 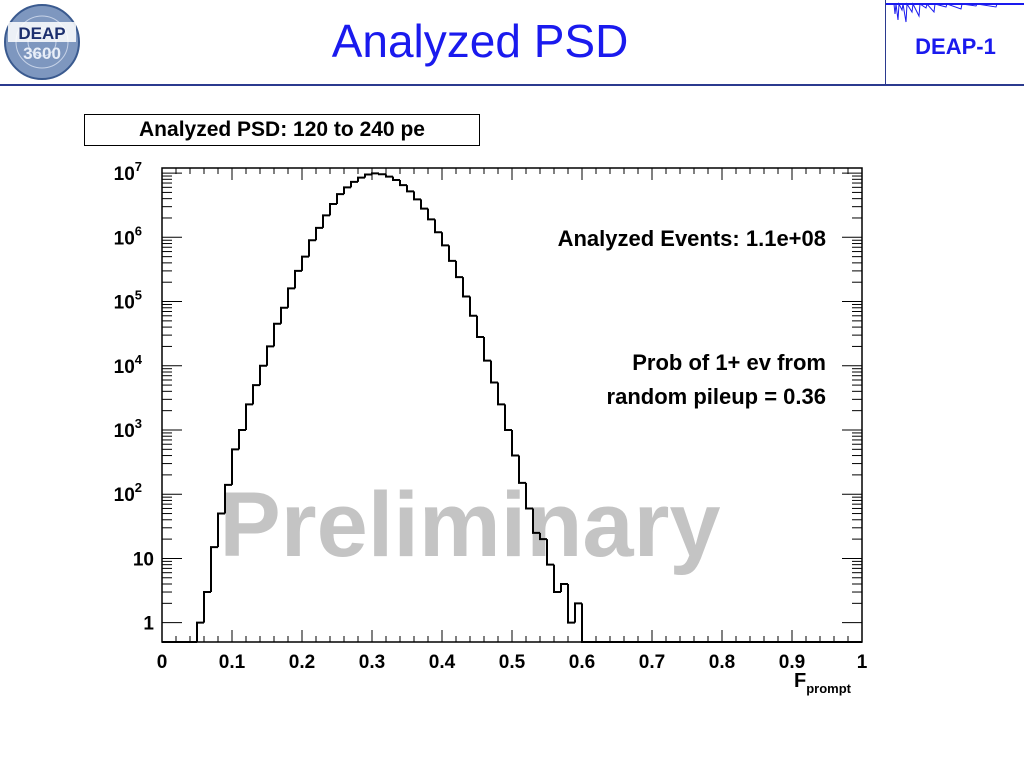 I want to click on x-tick-label: 1, so click(x=862, y=662).